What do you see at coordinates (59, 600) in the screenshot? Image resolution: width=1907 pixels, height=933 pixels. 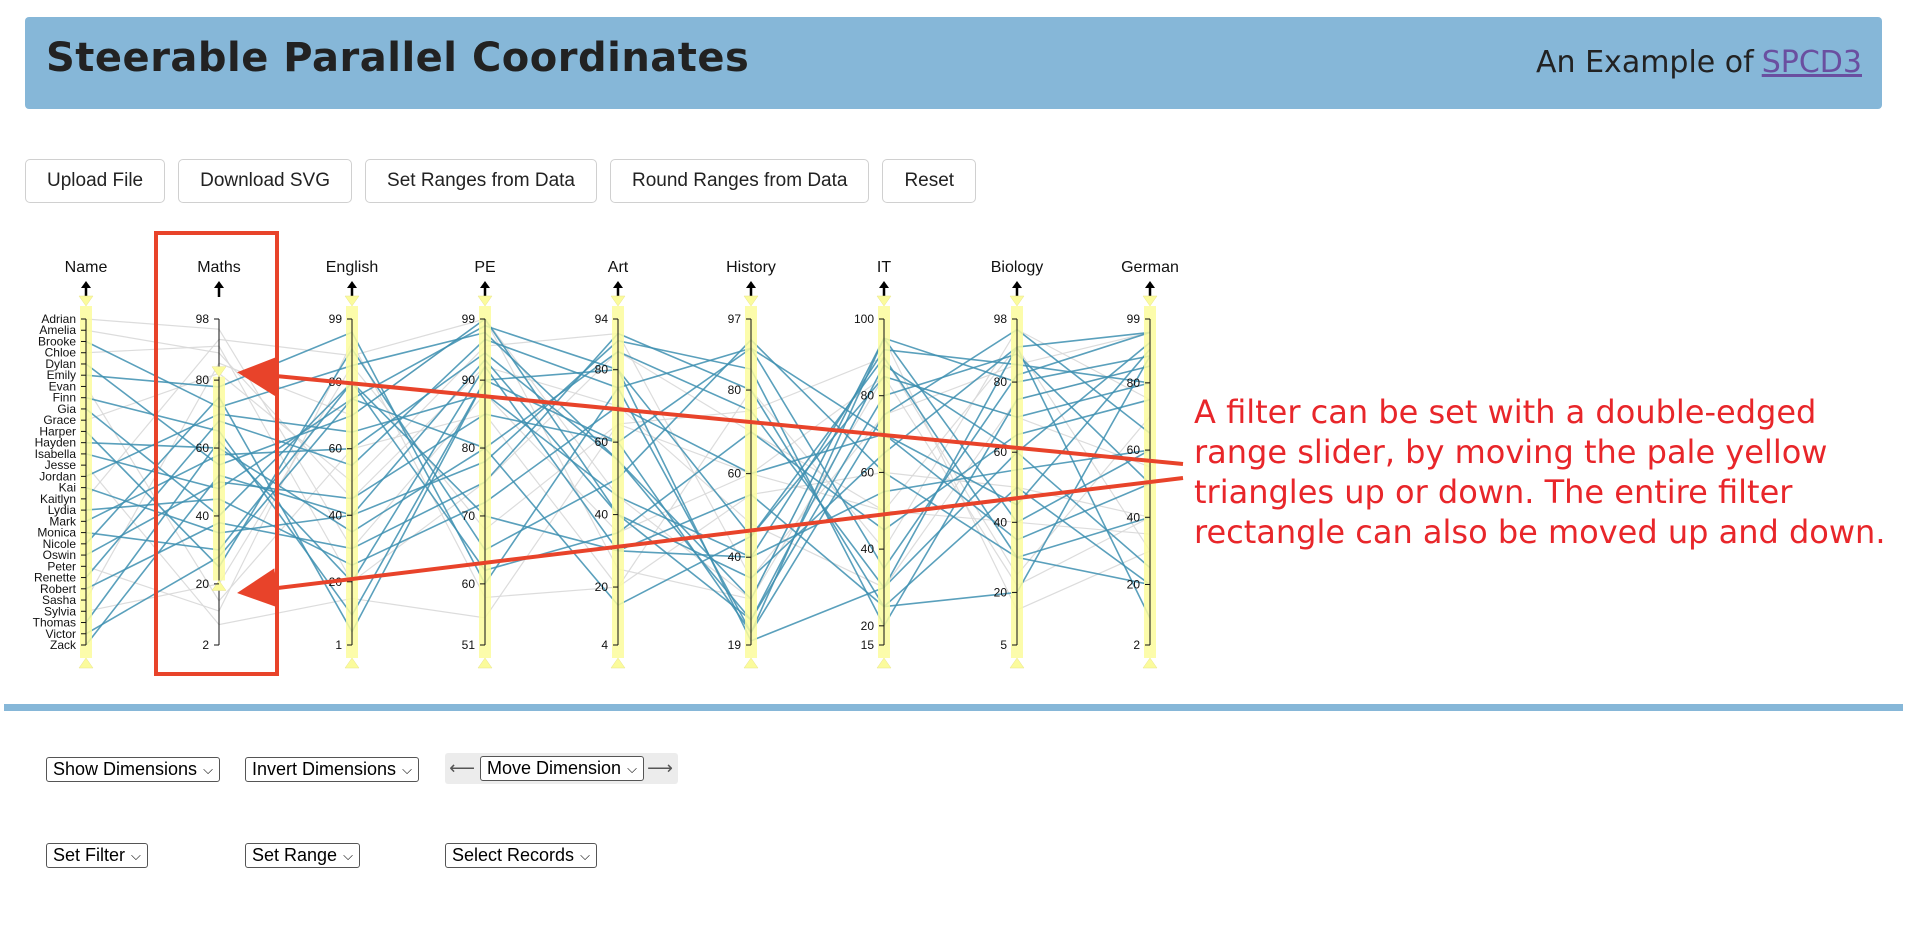 I see `tick-label: Sasha` at bounding box center [59, 600].